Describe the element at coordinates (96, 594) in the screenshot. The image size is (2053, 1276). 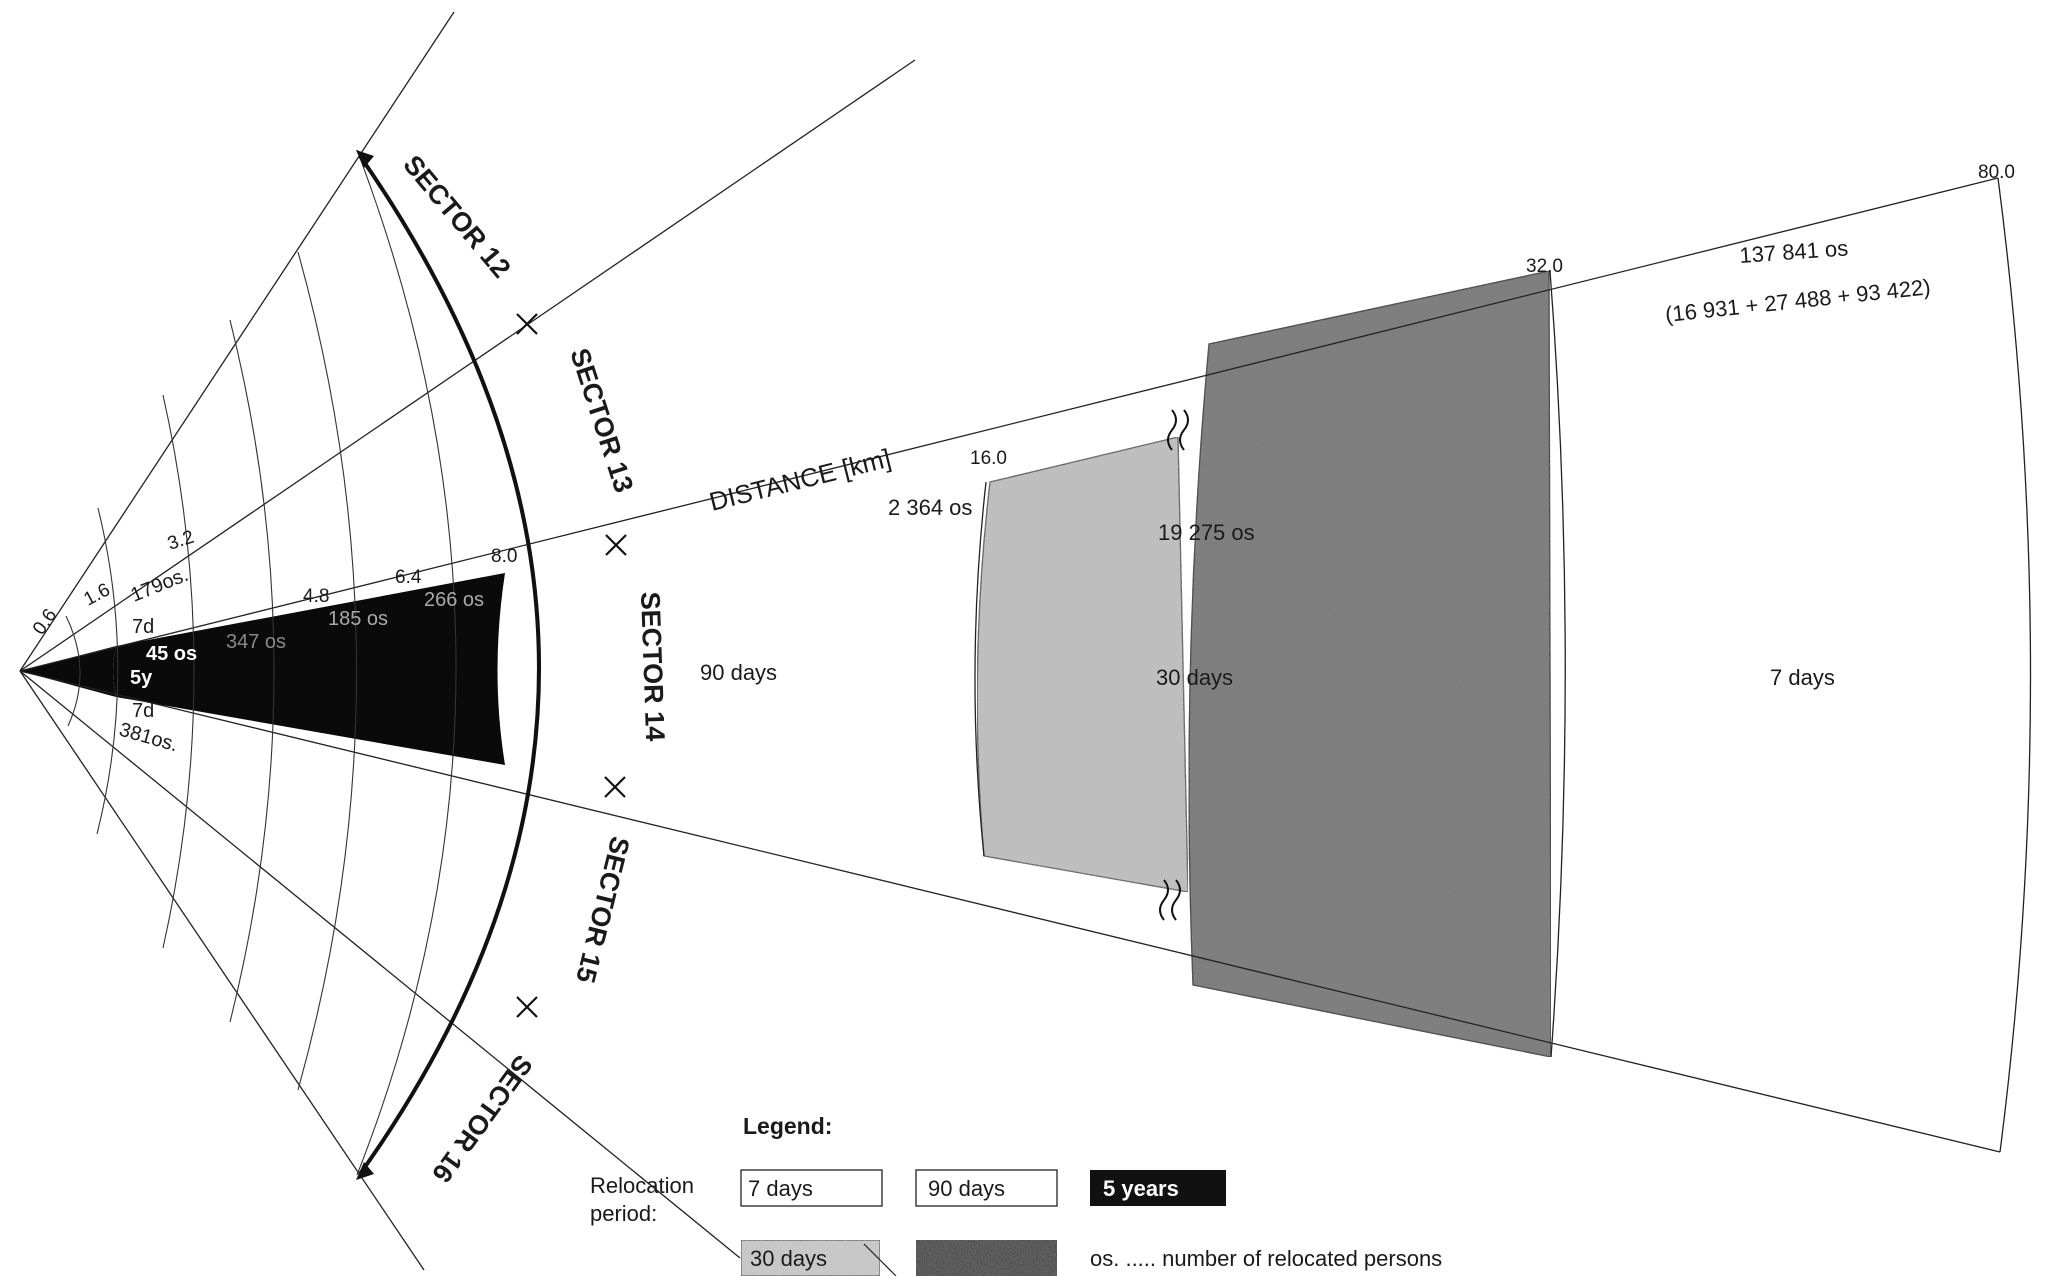
I see `tick-1-6: 1.6` at that location.